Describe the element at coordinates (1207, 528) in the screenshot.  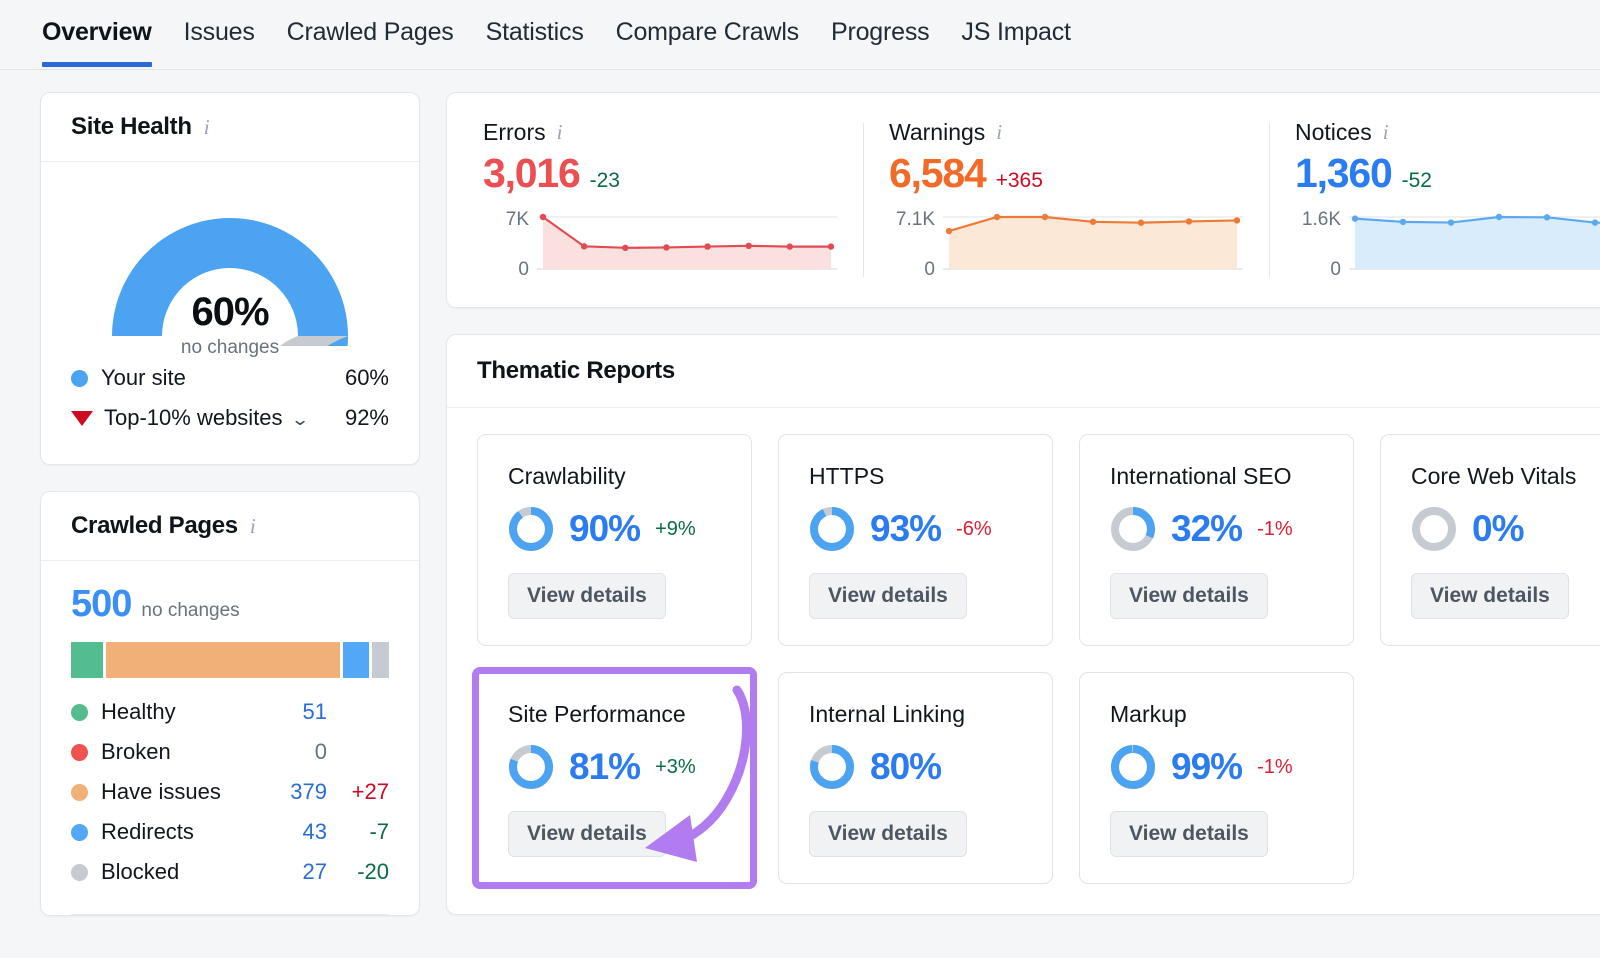
I see `thematic-card-percent: 32%` at that location.